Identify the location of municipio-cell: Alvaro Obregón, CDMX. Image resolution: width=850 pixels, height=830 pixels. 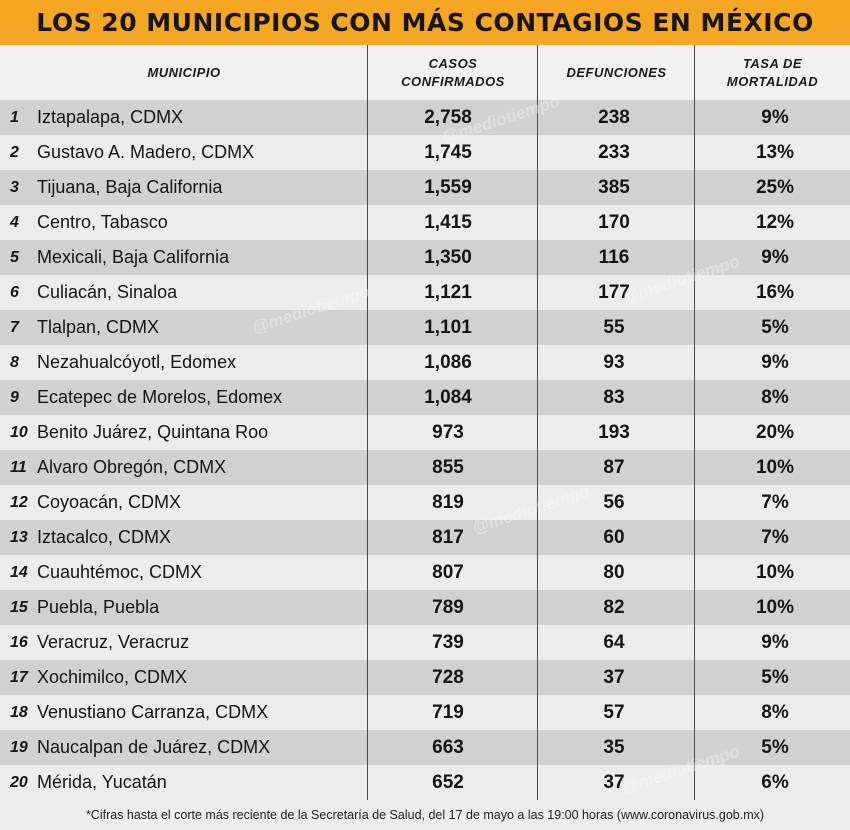
(132, 467).